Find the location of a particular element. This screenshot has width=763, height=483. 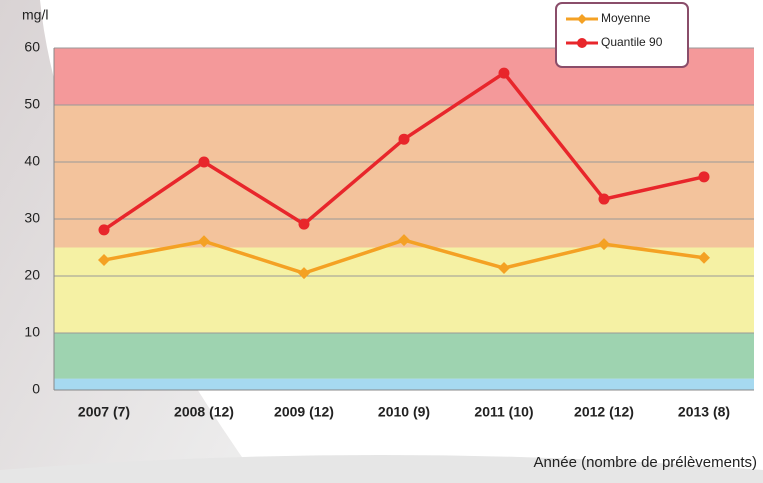

y-tick-label: 20 is located at coordinates (32, 275).